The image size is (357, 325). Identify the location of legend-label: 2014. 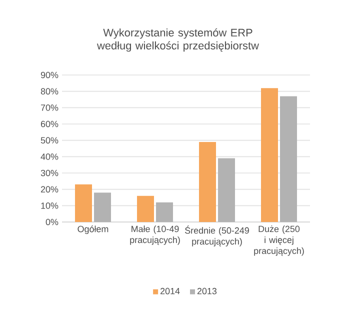
(170, 291).